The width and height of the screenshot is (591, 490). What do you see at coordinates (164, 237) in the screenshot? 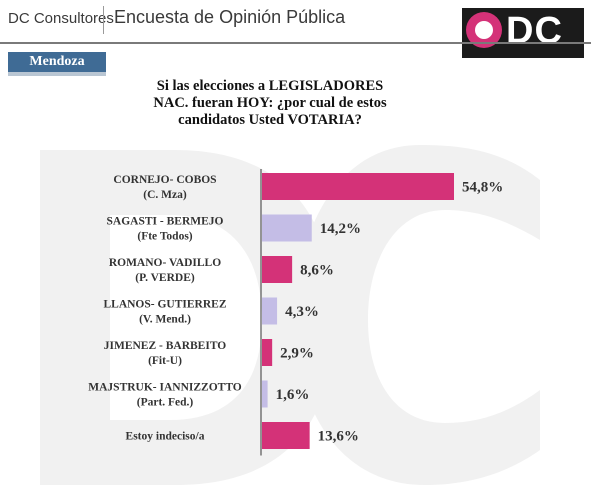
I see `category-party-label: (Fte Todos)` at bounding box center [164, 237].